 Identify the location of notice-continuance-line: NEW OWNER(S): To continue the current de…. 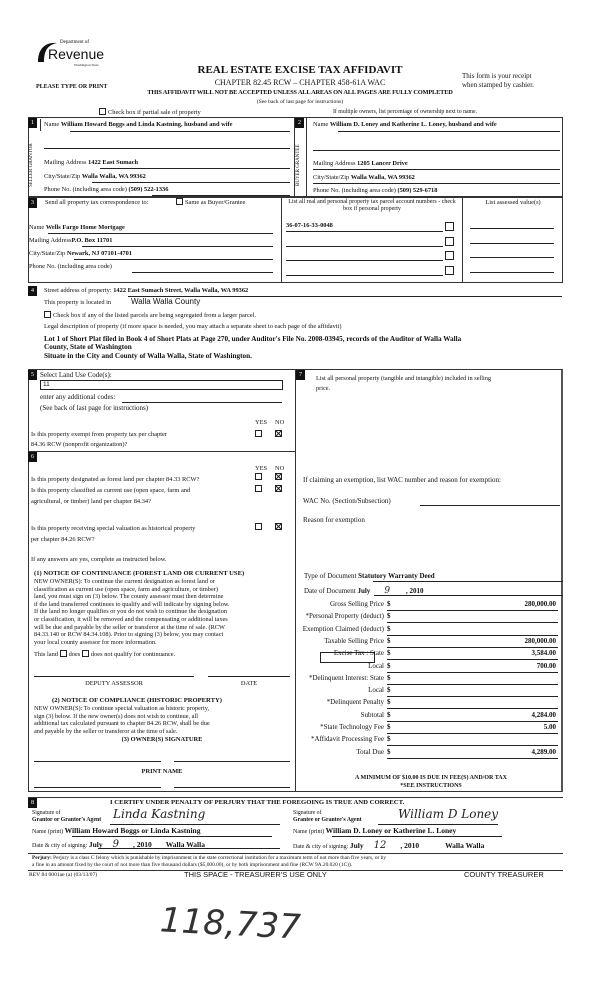
(124, 581).